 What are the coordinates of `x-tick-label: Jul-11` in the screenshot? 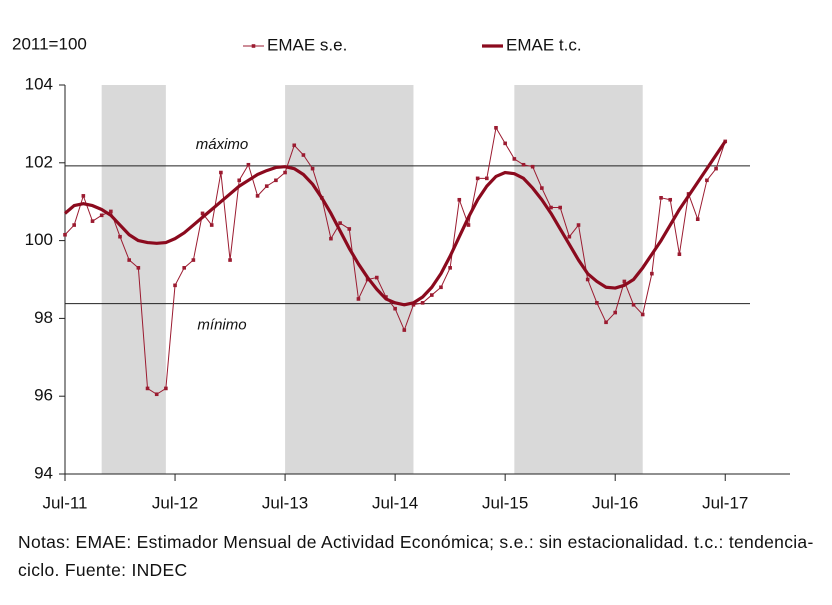 It's located at (64, 502).